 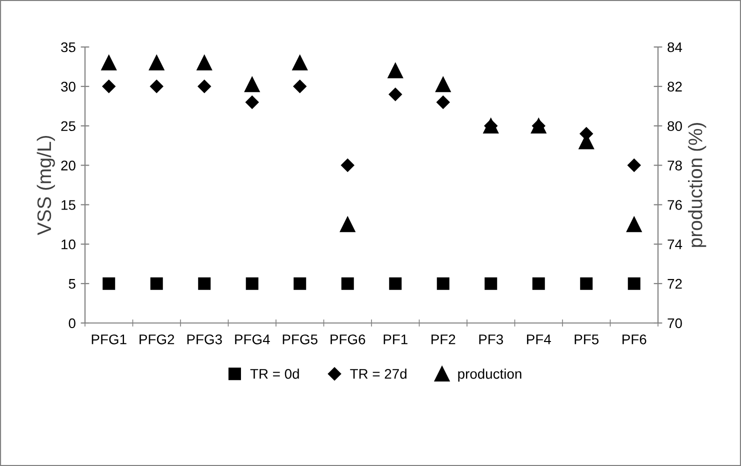 What do you see at coordinates (69, 244) in the screenshot?
I see `y-tick-label: 10` at bounding box center [69, 244].